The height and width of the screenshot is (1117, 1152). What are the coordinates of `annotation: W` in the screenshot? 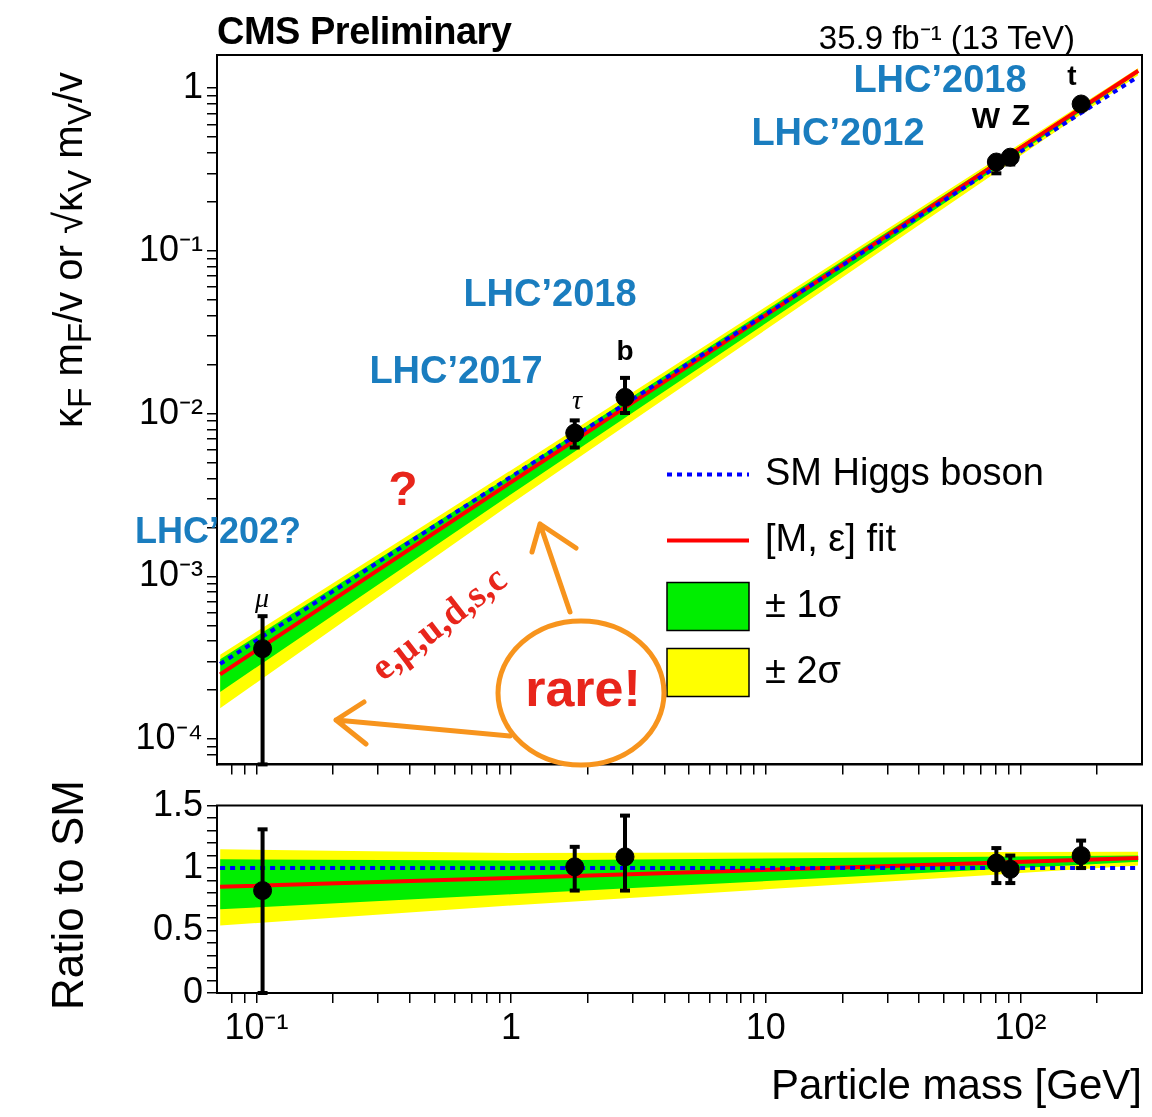 It's located at (986, 118).